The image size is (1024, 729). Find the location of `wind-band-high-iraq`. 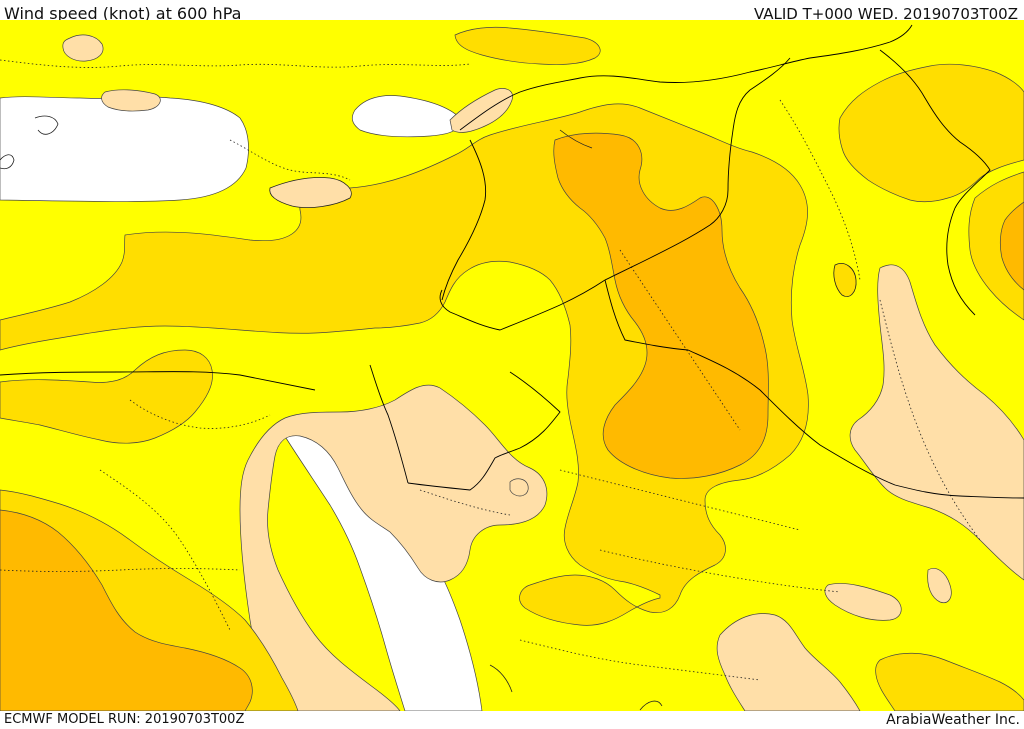

wind-band-high-iraq is located at coordinates (661, 305).